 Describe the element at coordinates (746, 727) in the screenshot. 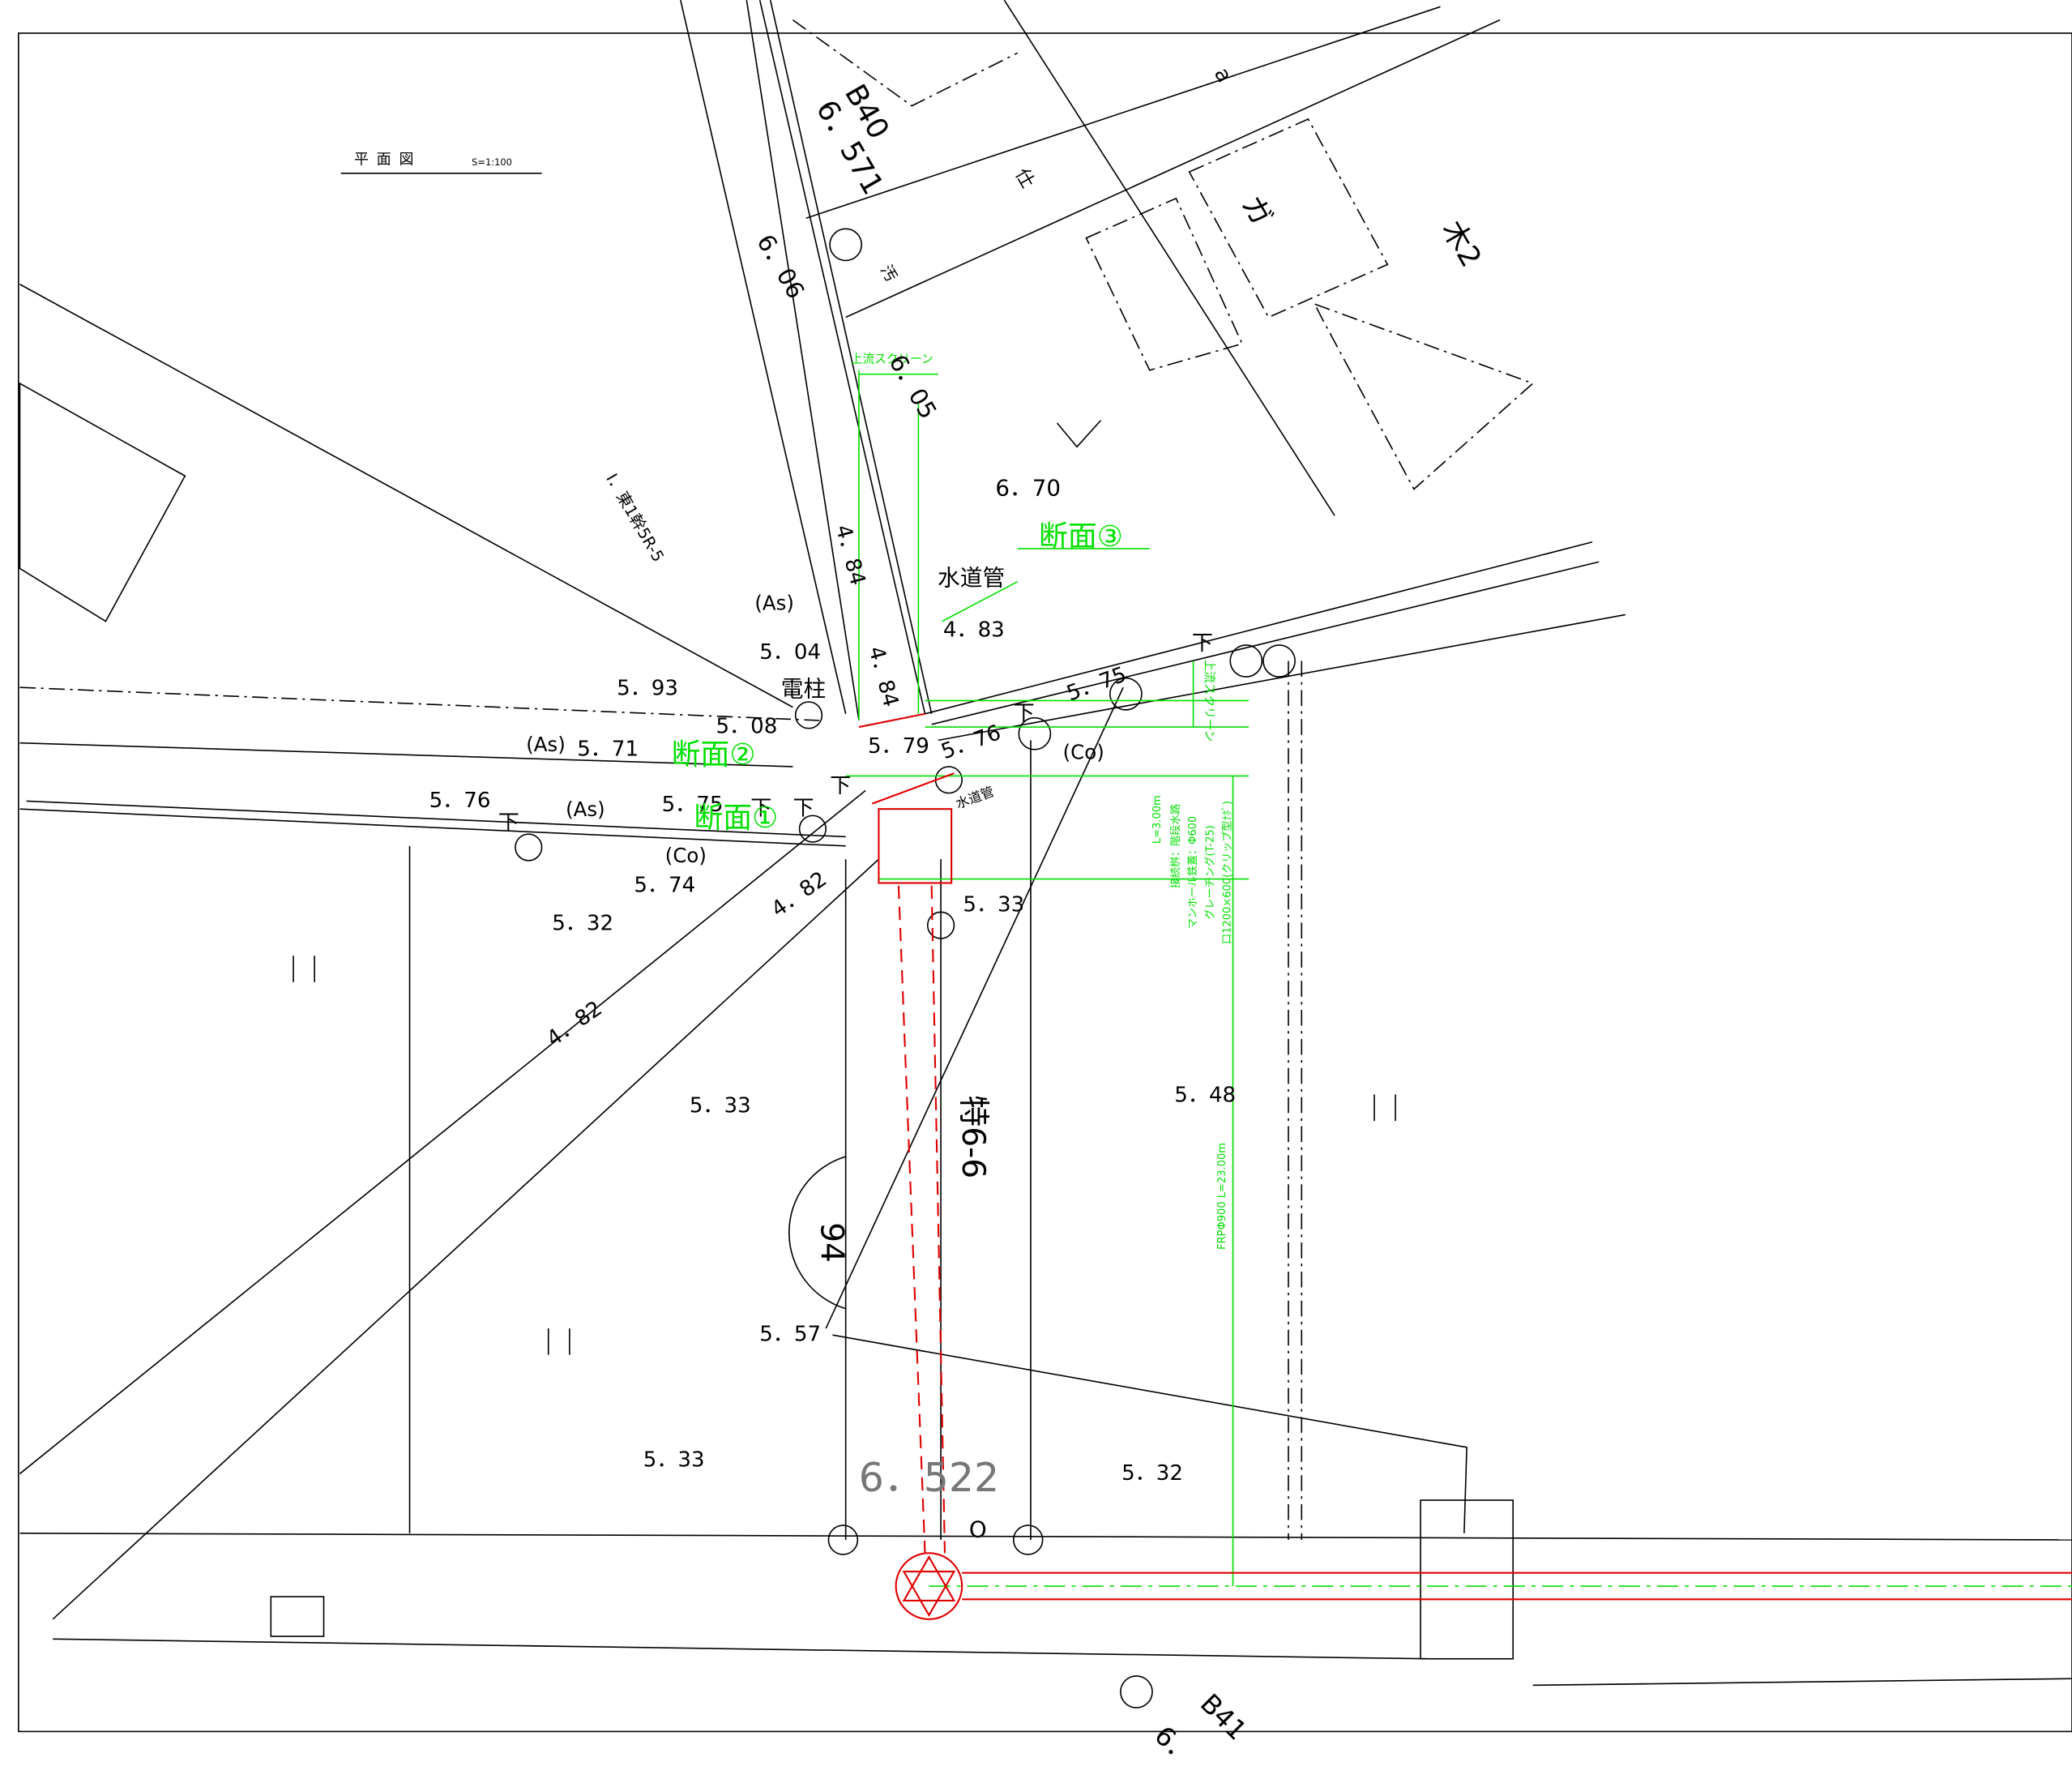

I see `plan-label: 5．08` at that location.